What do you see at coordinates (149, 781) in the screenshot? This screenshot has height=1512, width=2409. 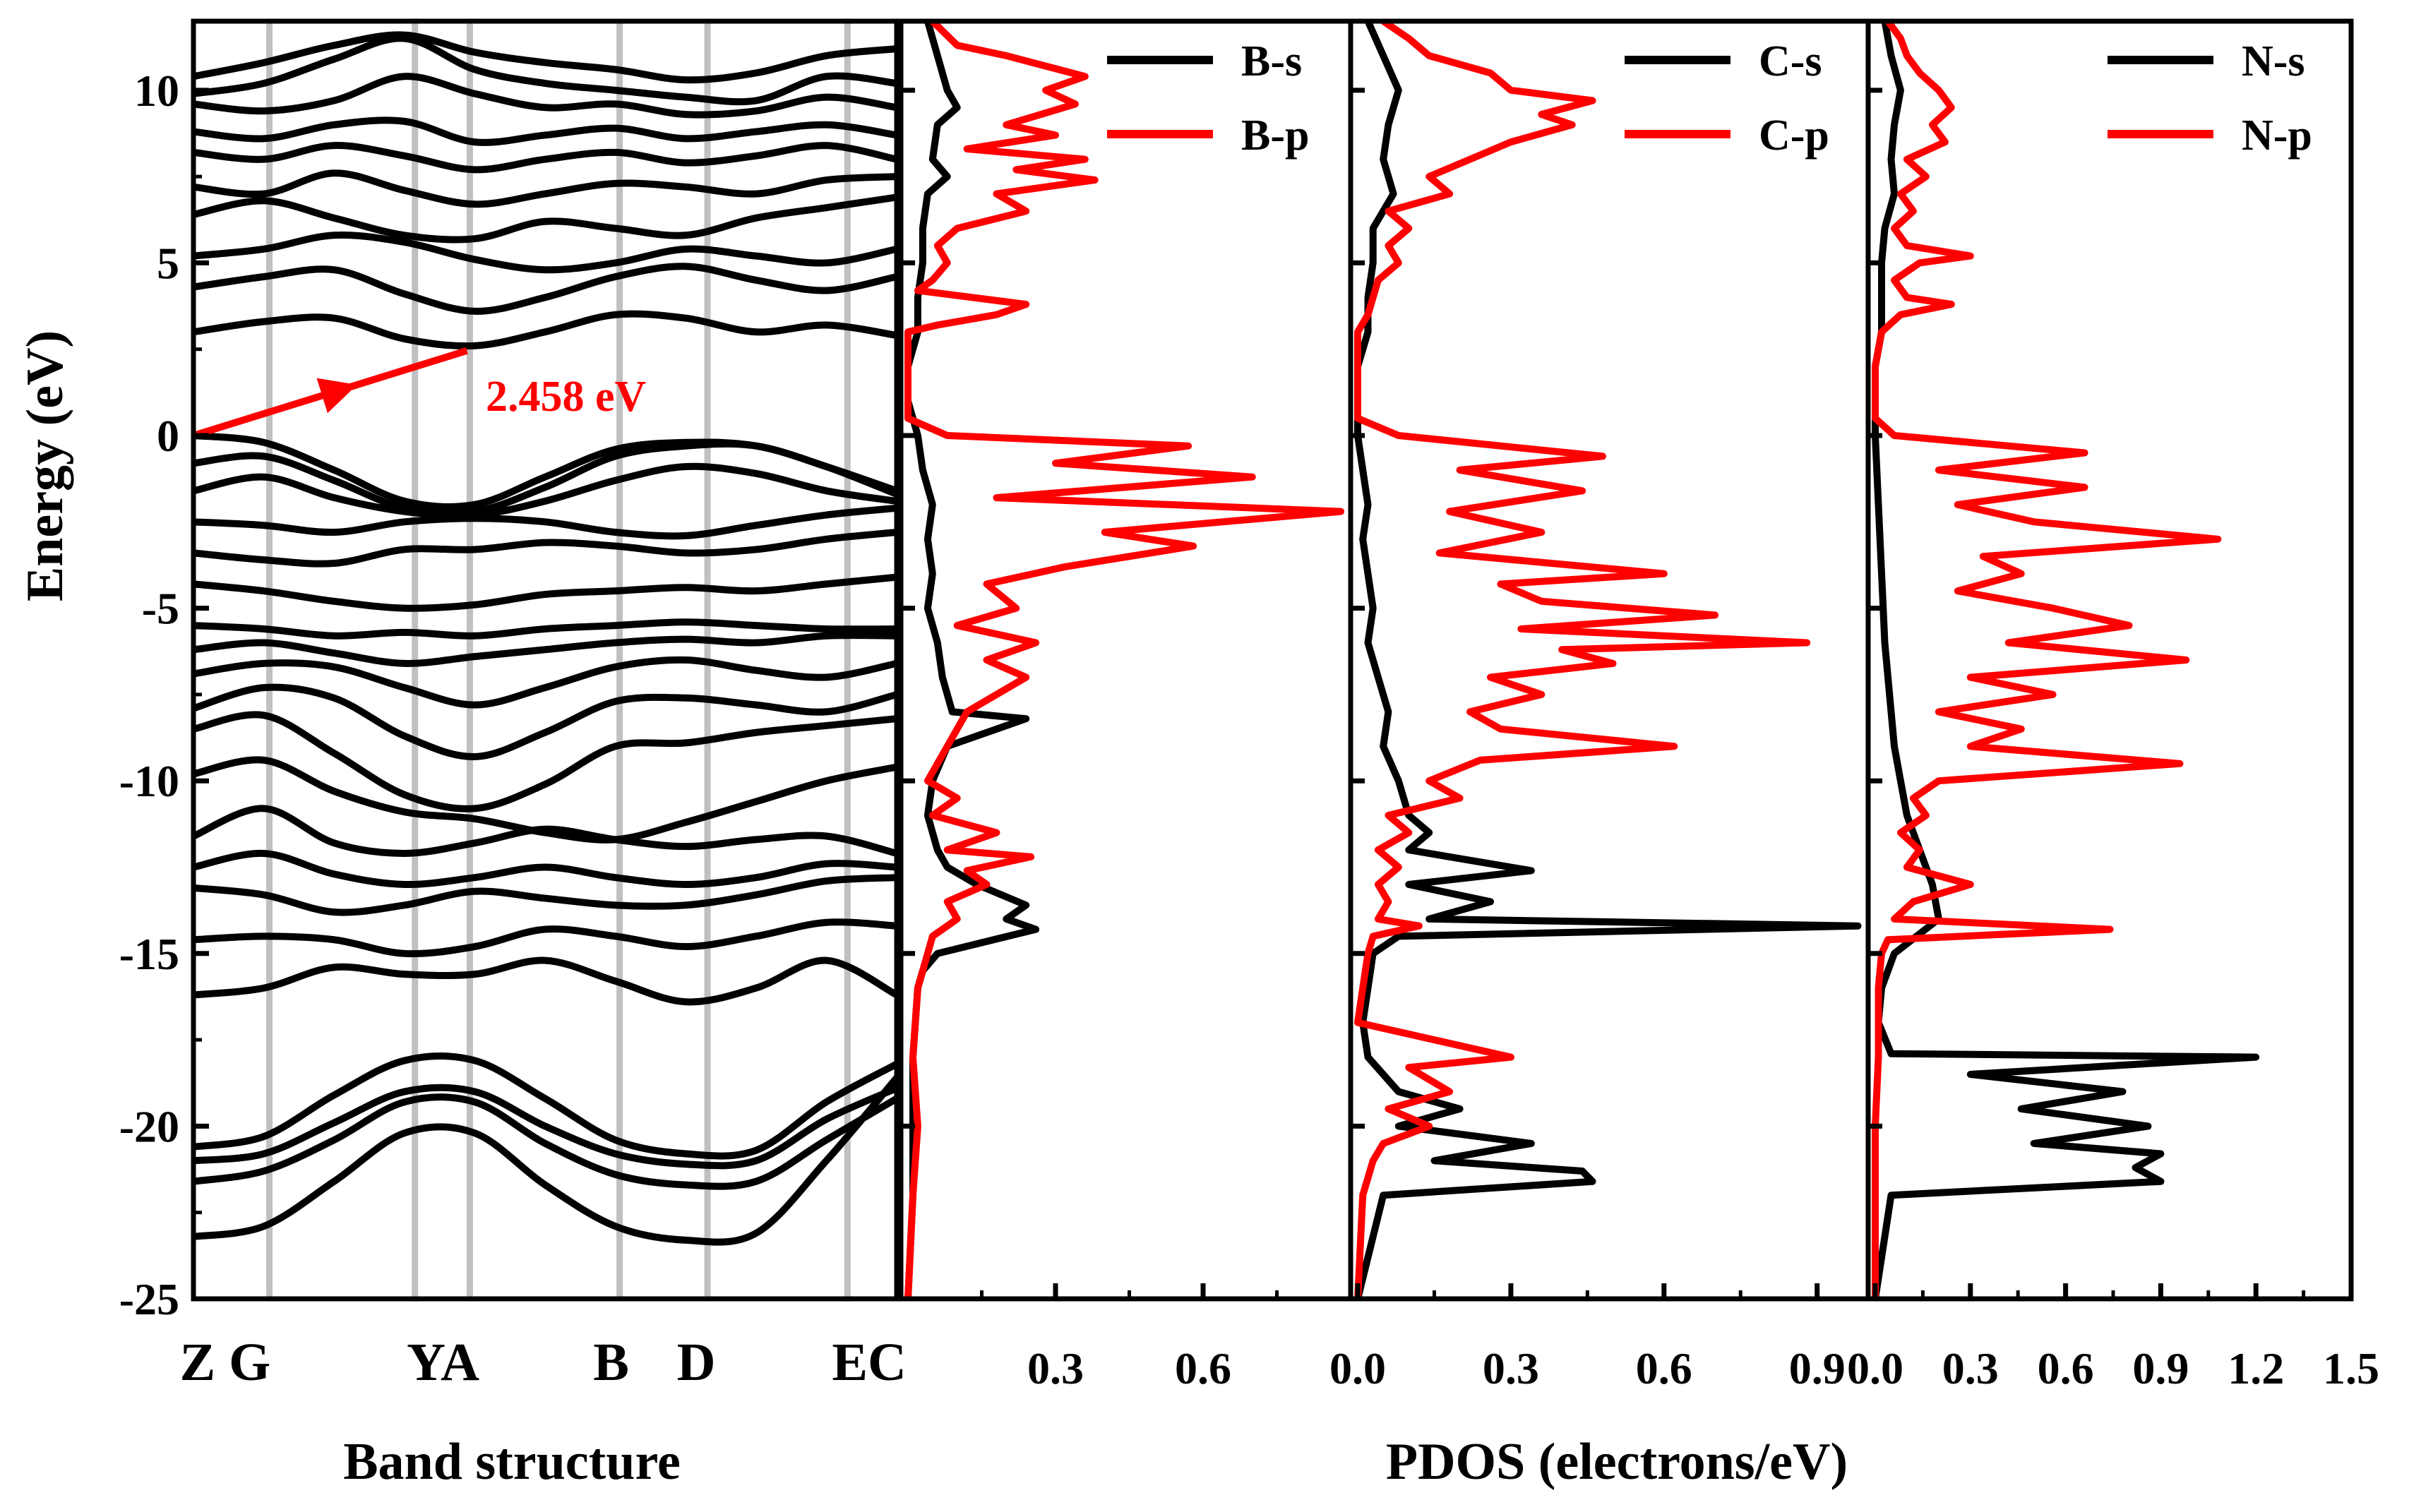 I see `y-tick-label: -10` at bounding box center [149, 781].